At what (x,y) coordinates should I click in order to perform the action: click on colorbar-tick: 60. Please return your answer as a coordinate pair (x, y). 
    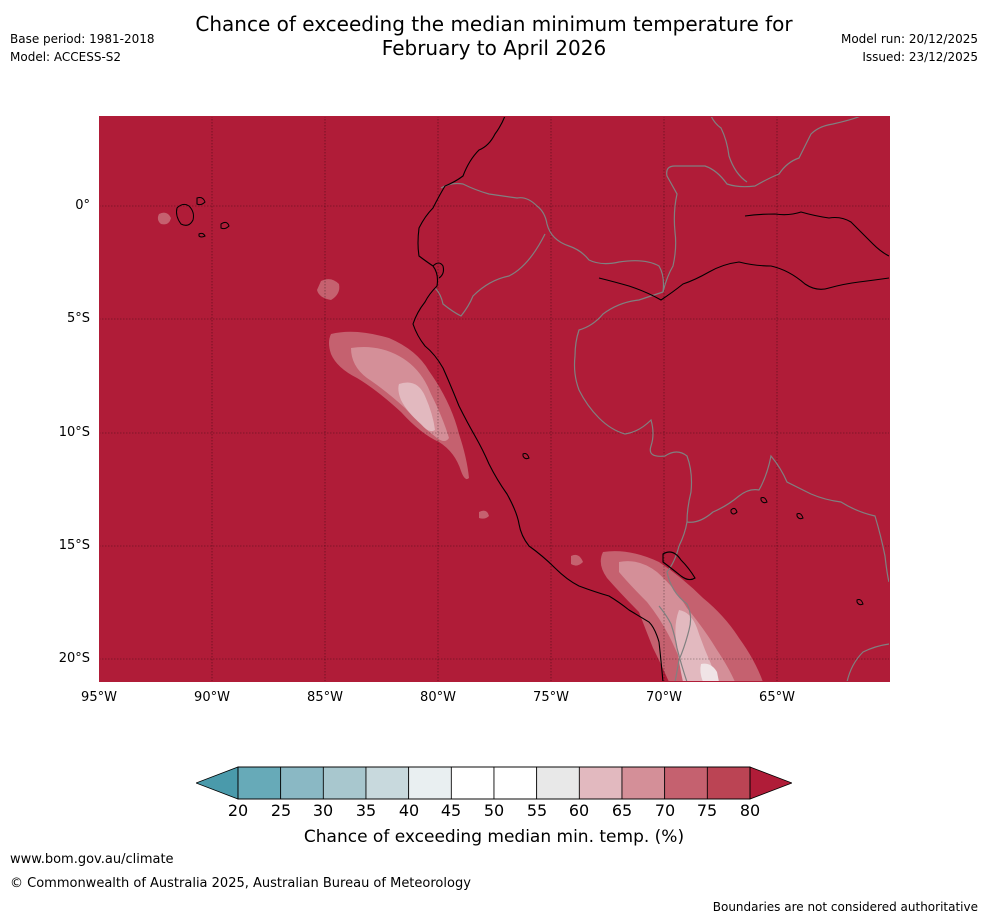
    Looking at the image, I should click on (579, 810).